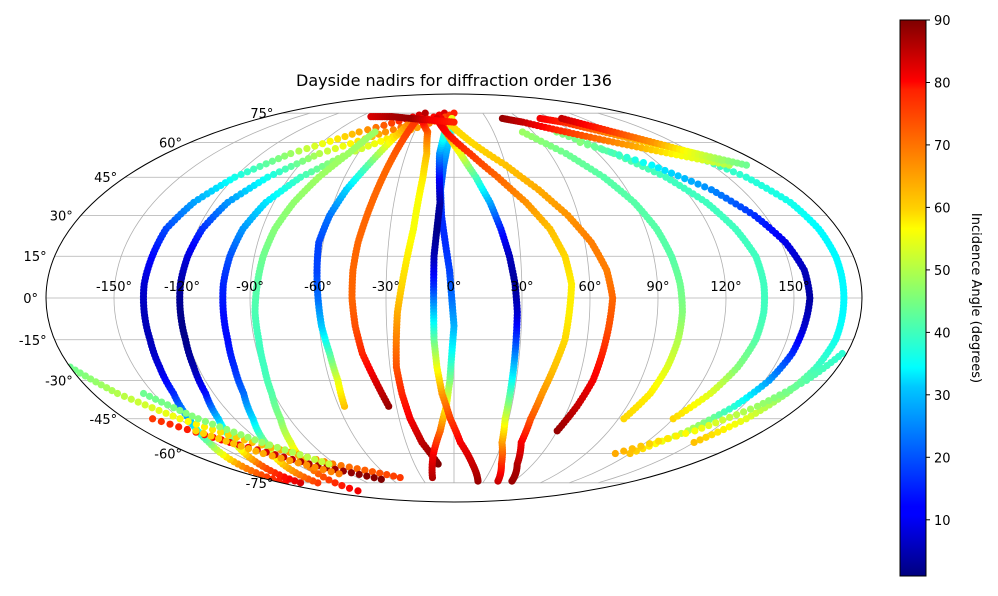  Describe the element at coordinates (35, 257) in the screenshot. I see `latitude-tick-label: 15°` at that location.